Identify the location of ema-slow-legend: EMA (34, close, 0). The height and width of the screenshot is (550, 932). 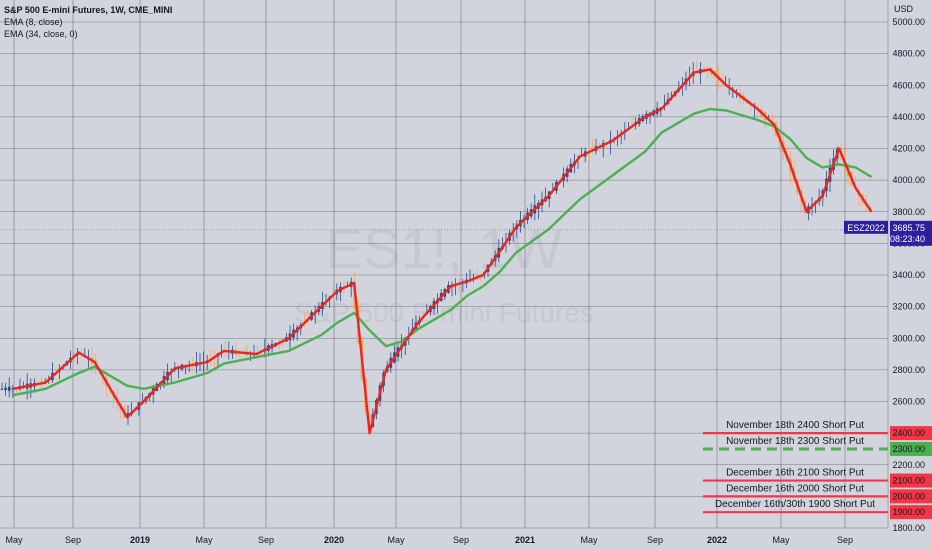
(41, 34).